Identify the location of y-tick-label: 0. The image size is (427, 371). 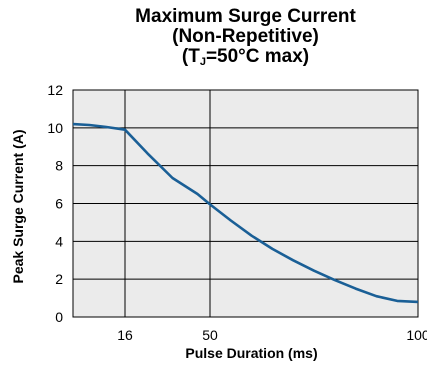
(59, 317).